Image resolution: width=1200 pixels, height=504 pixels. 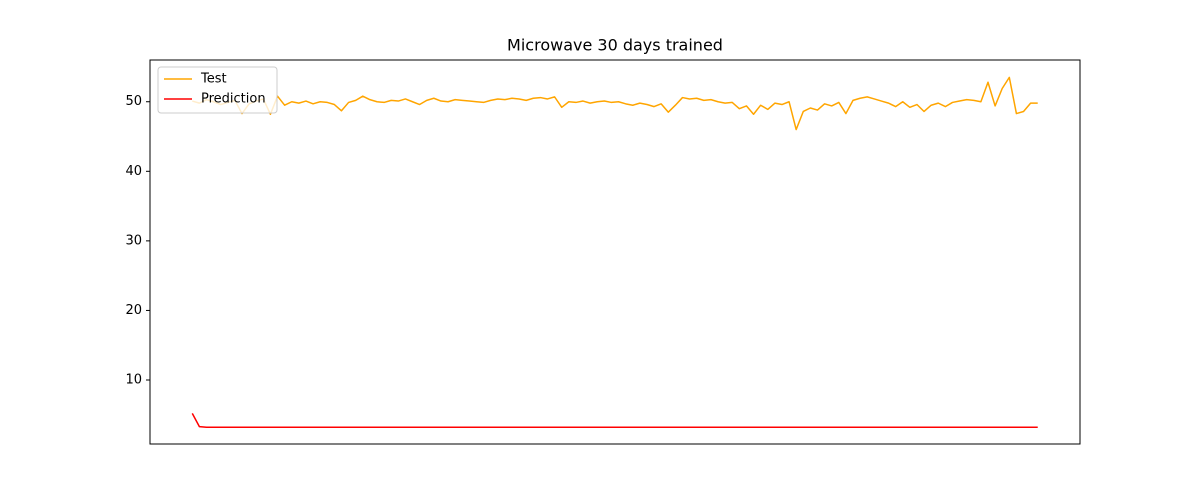 I want to click on y-tick-label: 40, so click(x=133, y=171).